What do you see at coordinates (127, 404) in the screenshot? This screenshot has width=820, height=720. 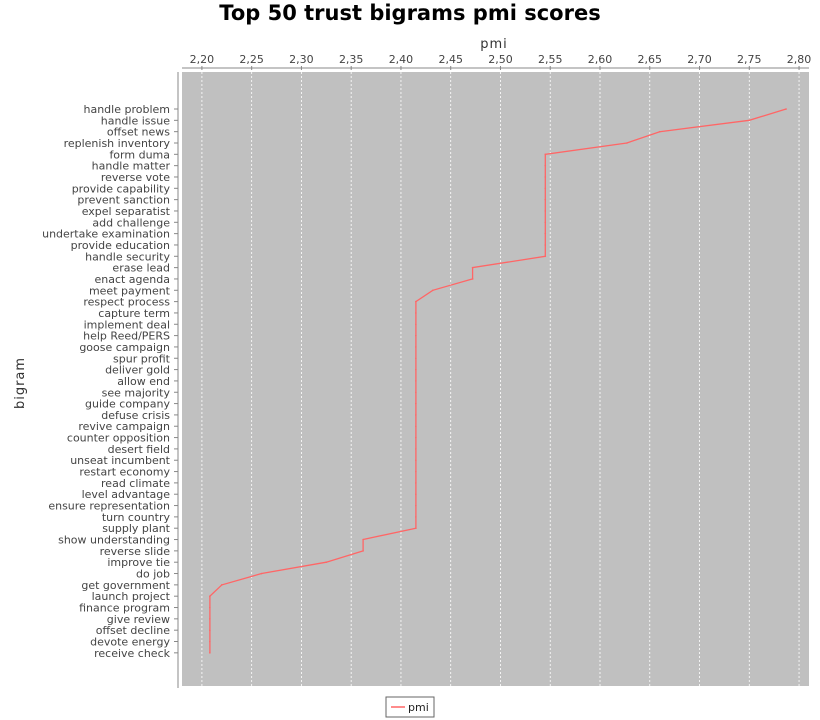 I see `y-tick-label: guide company` at bounding box center [127, 404].